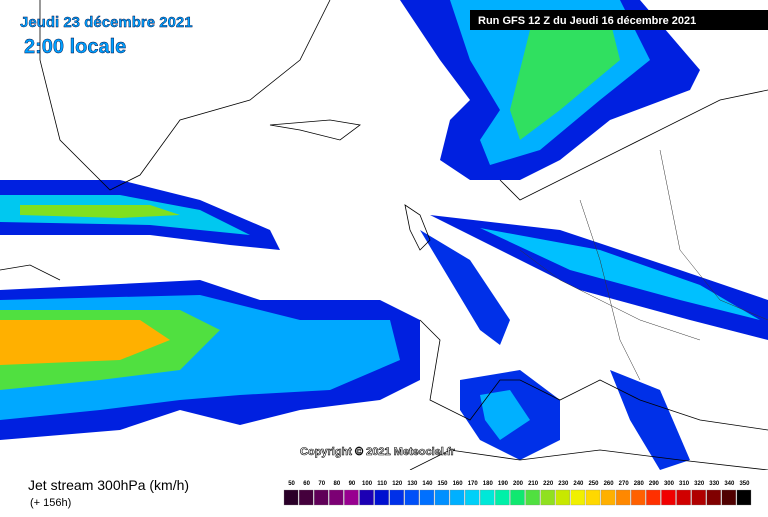  Describe the element at coordinates (699, 484) in the screenshot. I see `scale-label: 320` at that location.